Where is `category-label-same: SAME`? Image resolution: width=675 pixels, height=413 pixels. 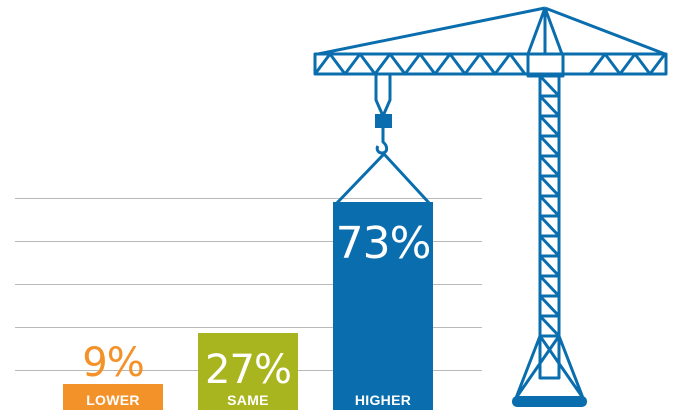
category-label-same: SAME is located at coordinates (248, 400).